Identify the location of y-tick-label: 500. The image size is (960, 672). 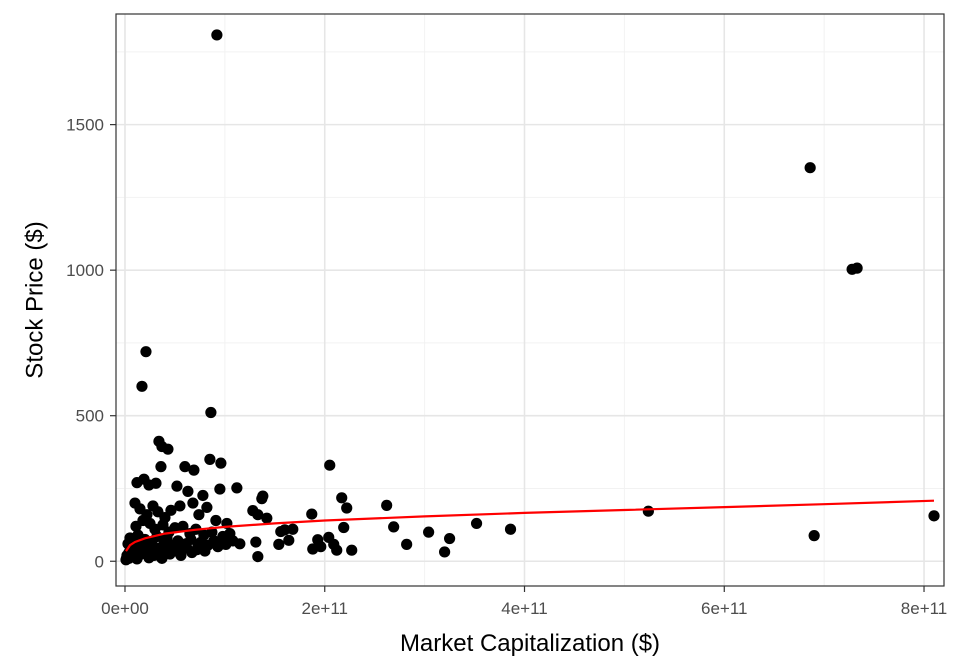
(90, 416).